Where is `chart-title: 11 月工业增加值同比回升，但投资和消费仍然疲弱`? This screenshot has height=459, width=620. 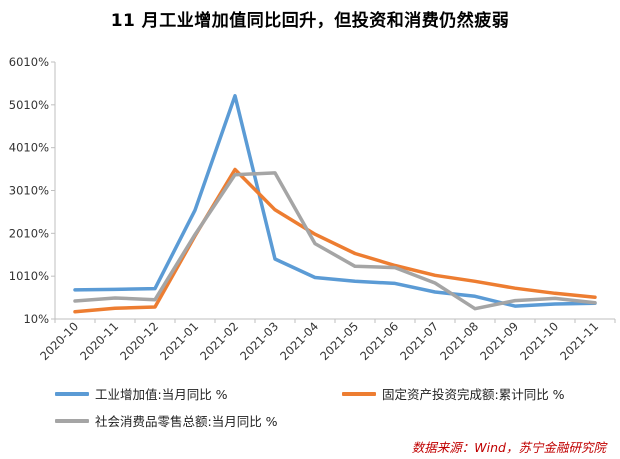
chart-title: 11 月工业增加值同比回升，但投资和消费仍然疲弱 is located at coordinates (310, 21).